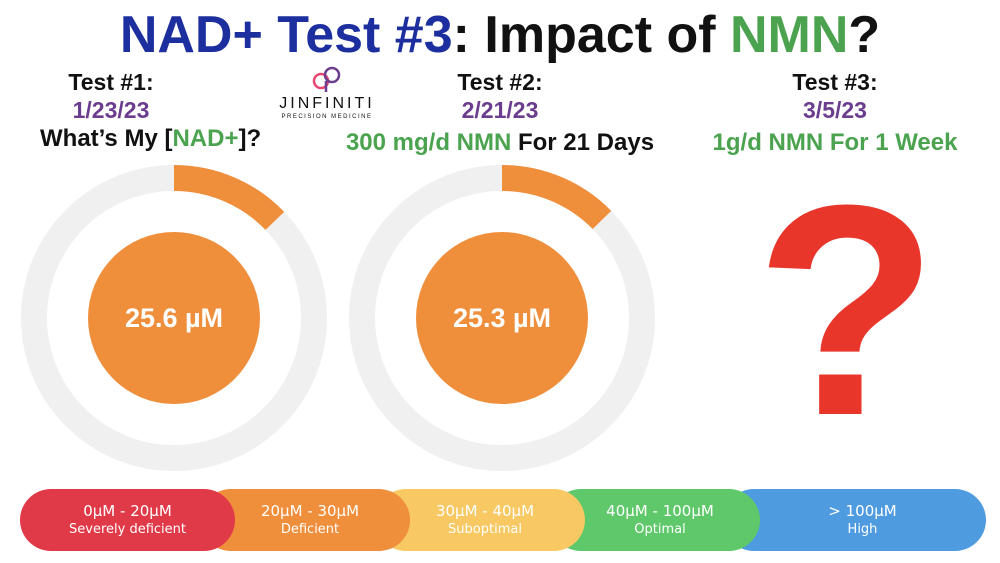 The image size is (1000, 563). Describe the element at coordinates (556, 197) in the screenshot. I see `gauge-test-2-arc` at that location.